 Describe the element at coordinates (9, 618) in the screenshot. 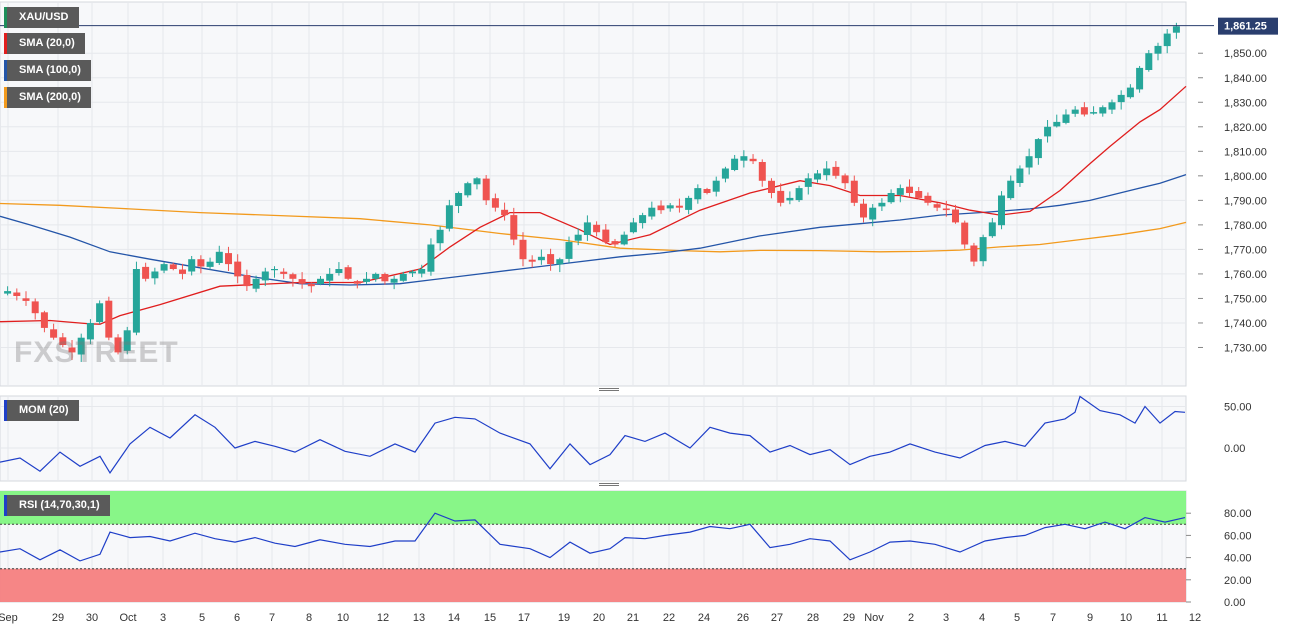

I see `x-tick-label: Sep` at that location.